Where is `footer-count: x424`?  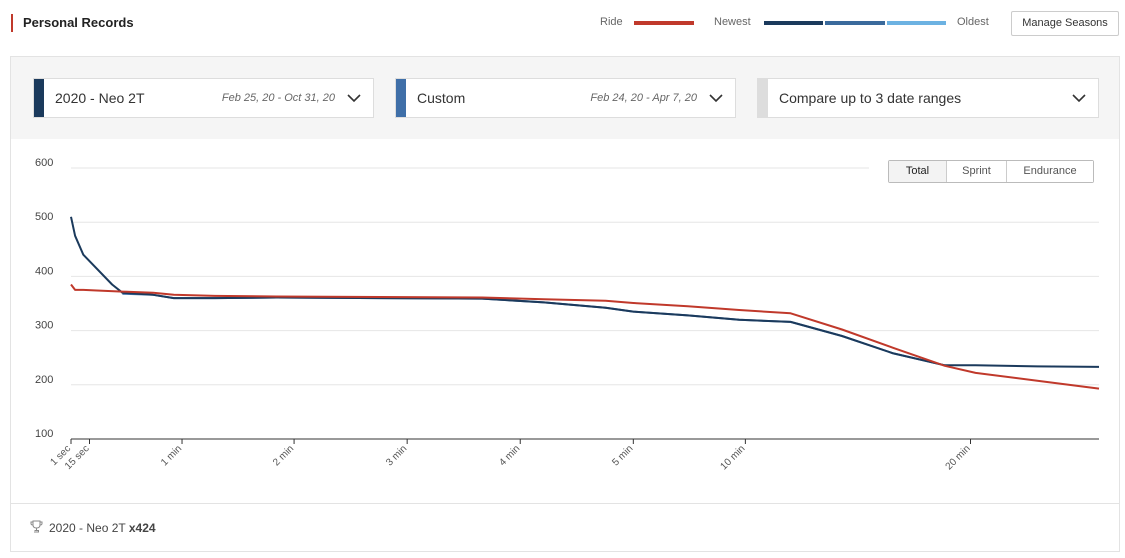 footer-count: x424 is located at coordinates (142, 528).